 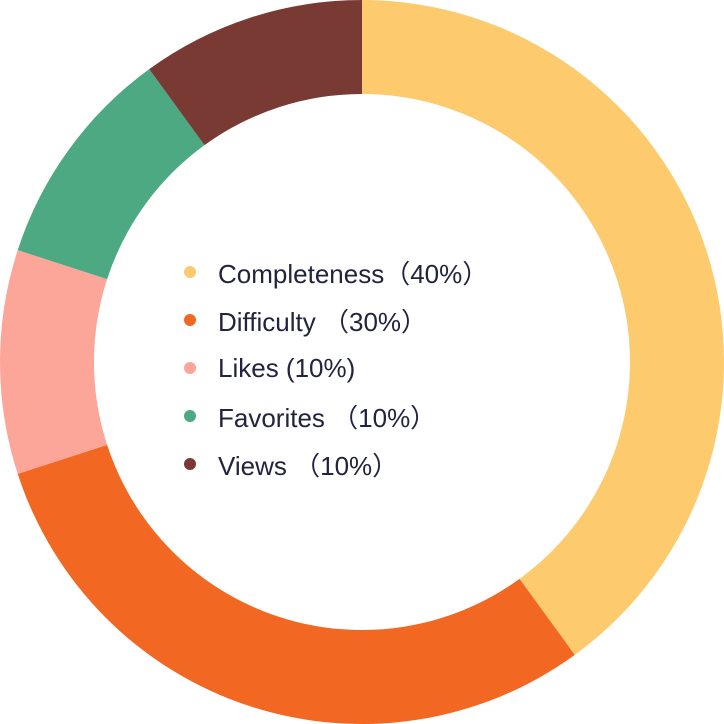 What do you see at coordinates (353, 273) in the screenshot?
I see `legend-label-completeness: Completeness（40%）` at bounding box center [353, 273].